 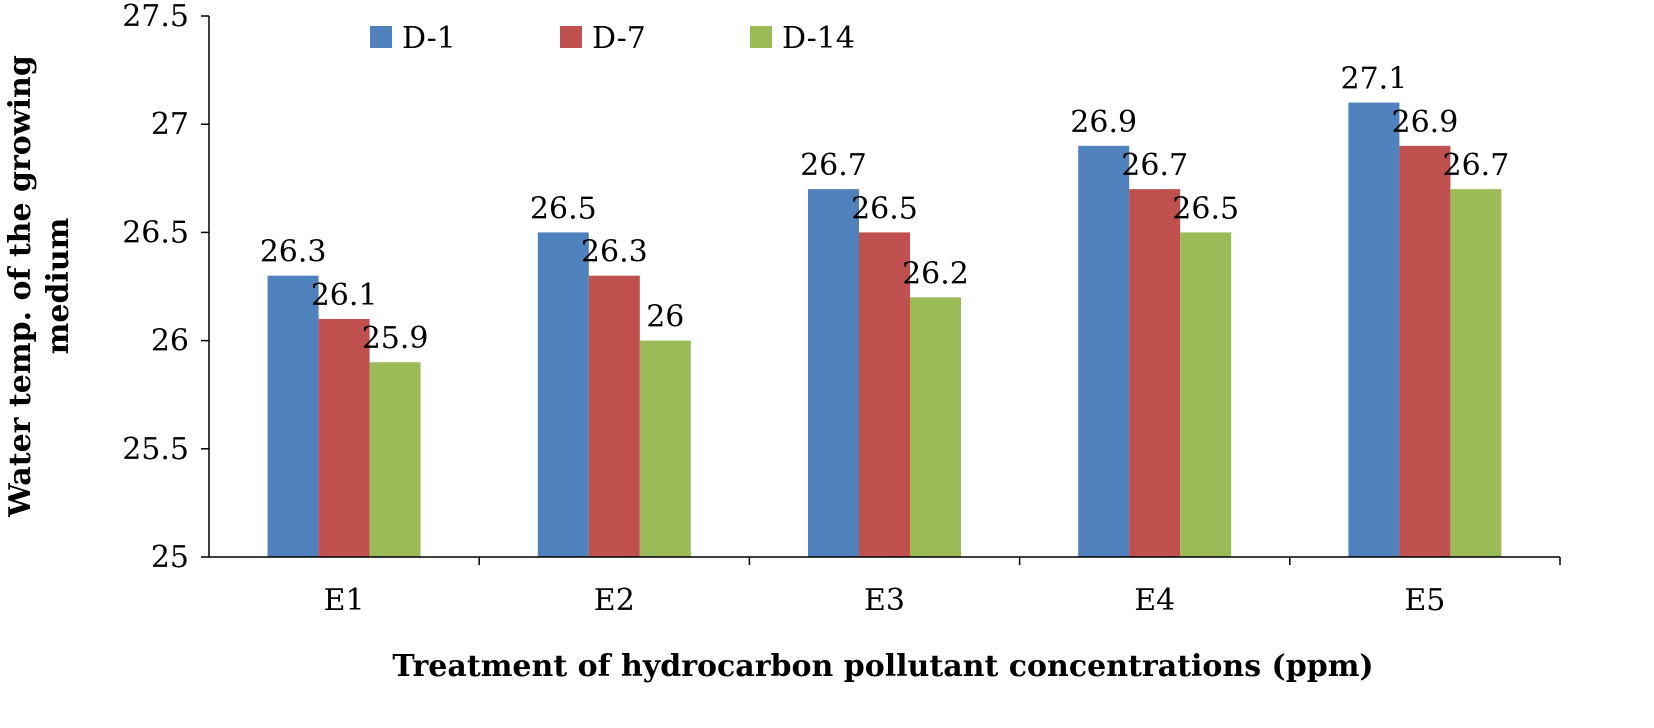 What do you see at coordinates (1425, 351) in the screenshot?
I see `bar-D-7-E5` at bounding box center [1425, 351].